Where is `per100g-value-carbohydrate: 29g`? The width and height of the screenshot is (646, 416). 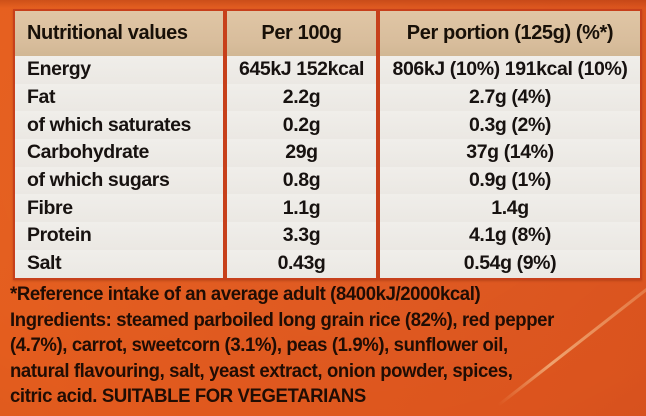
per100g-value-carbohydrate: 29g is located at coordinates (301, 153).